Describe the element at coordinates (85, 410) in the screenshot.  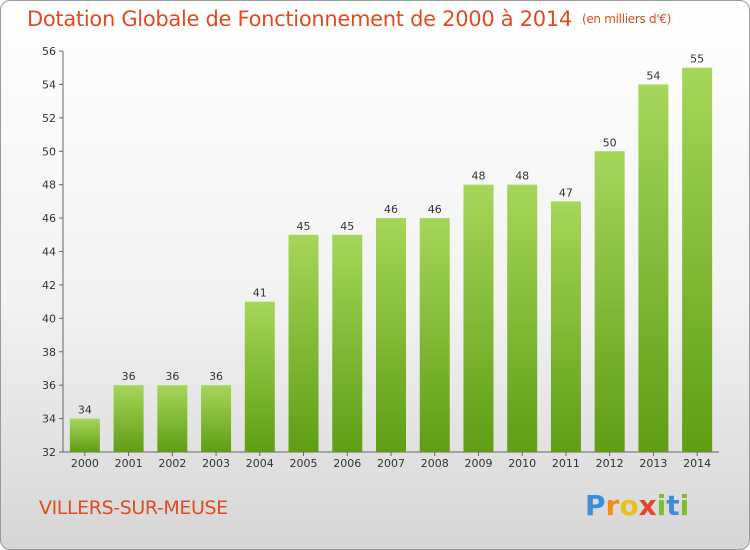
I see `bar-value-label: 34` at that location.